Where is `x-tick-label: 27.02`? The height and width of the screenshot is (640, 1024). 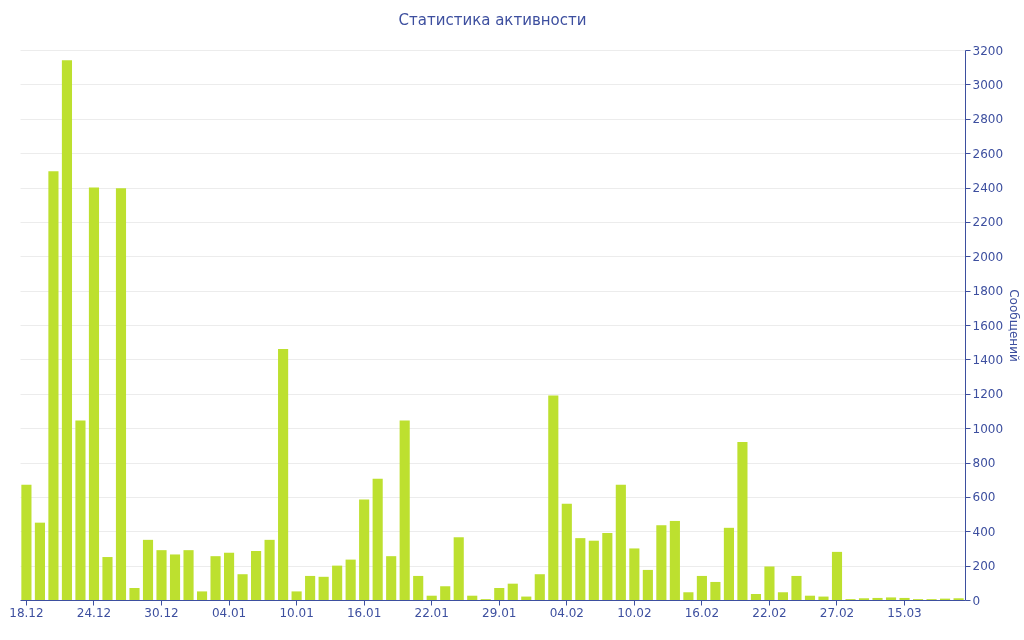
x-tick-label: 27.02 is located at coordinates (837, 612).